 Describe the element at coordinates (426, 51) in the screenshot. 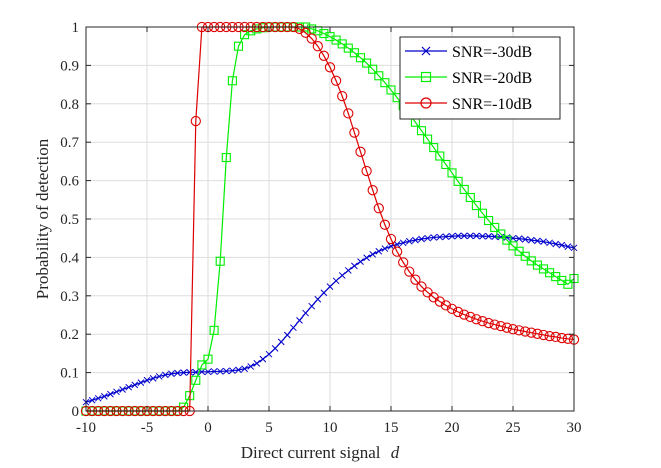

I see `legend-marker-x` at that location.